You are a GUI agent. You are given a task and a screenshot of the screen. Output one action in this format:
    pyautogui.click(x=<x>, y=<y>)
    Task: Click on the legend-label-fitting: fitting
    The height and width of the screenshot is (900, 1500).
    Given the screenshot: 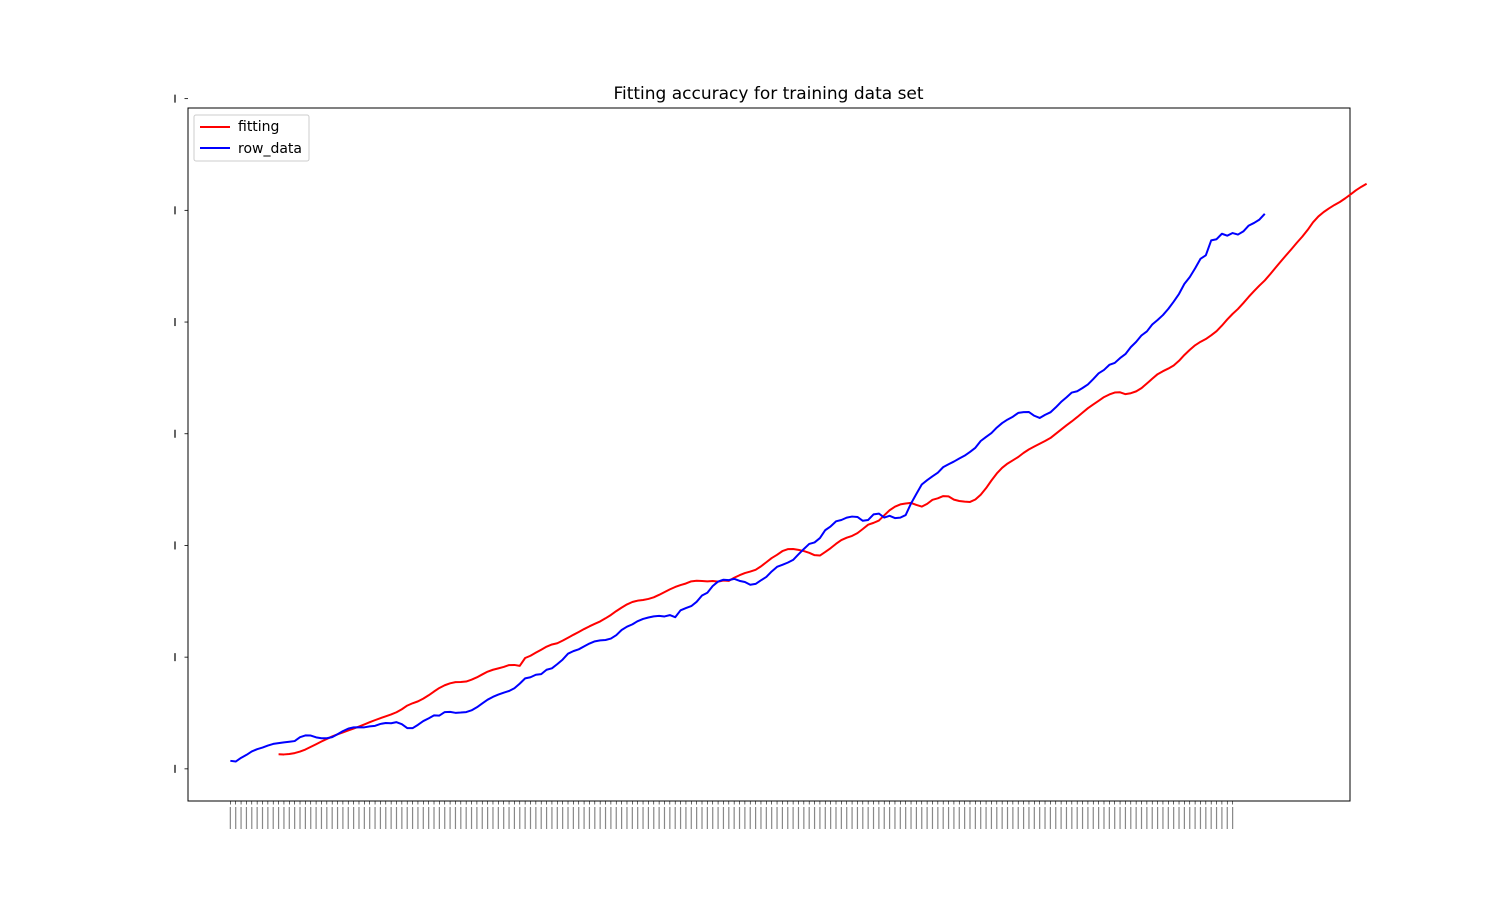 What is the action you would take?
    pyautogui.click(x=258, y=127)
    